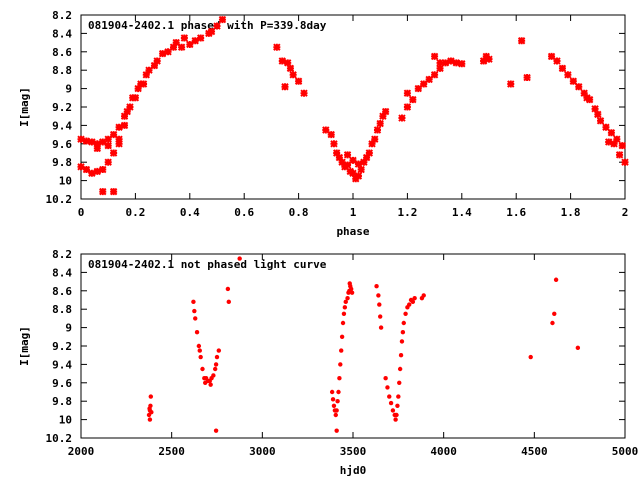 Image resolution: width=640 pixels, height=484 pixels. What do you see at coordinates (625, 212) in the screenshot?
I see `x-tick-label: 2` at bounding box center [625, 212].